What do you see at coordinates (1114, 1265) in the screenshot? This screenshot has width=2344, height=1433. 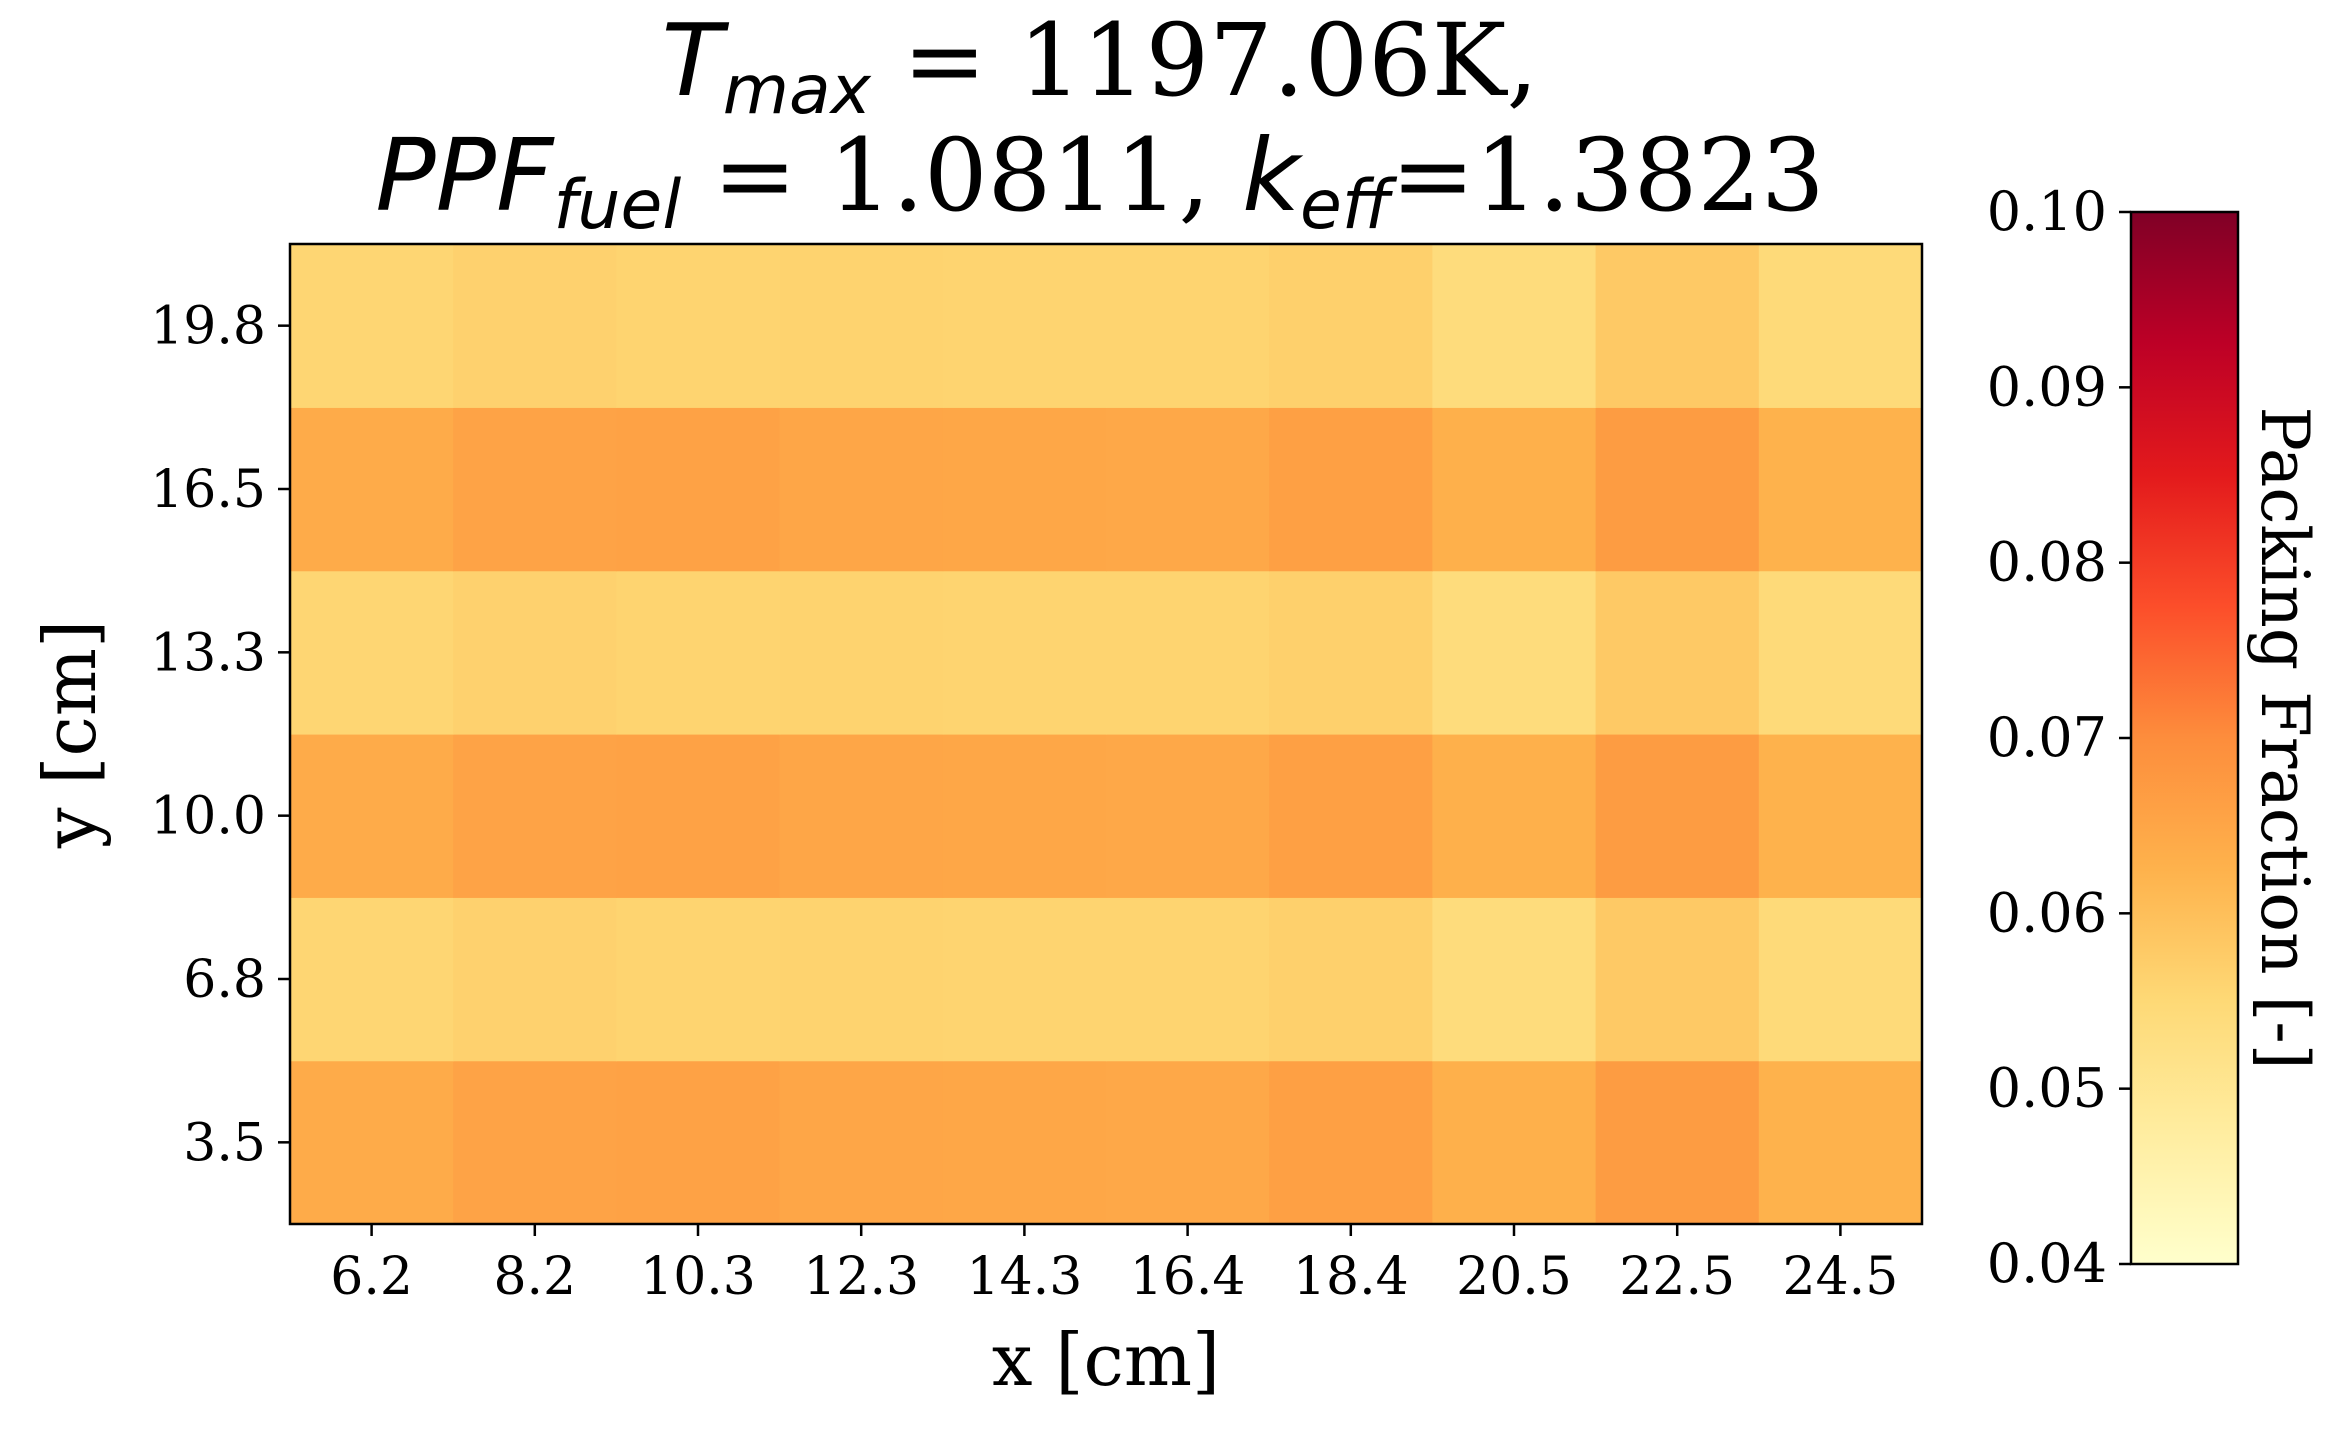 I see `x-axis-ticks: 6.2 8.2 10.3 12.3 14.3 16.4 18.4 20.5 22.5 24.5` at bounding box center [1114, 1265].